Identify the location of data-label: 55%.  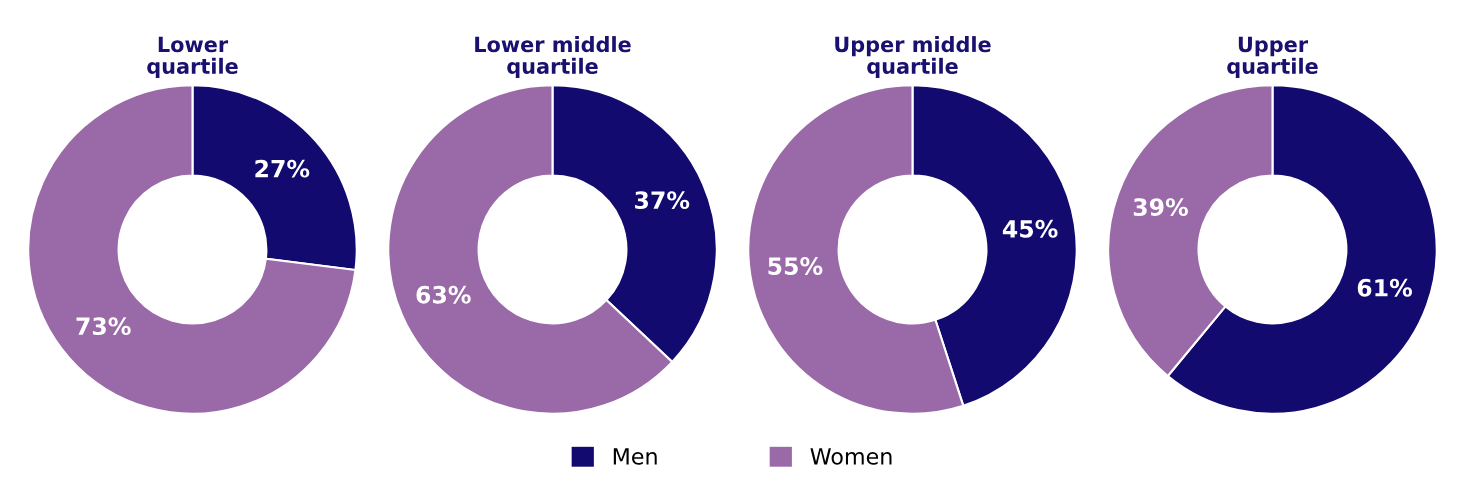
(795, 266).